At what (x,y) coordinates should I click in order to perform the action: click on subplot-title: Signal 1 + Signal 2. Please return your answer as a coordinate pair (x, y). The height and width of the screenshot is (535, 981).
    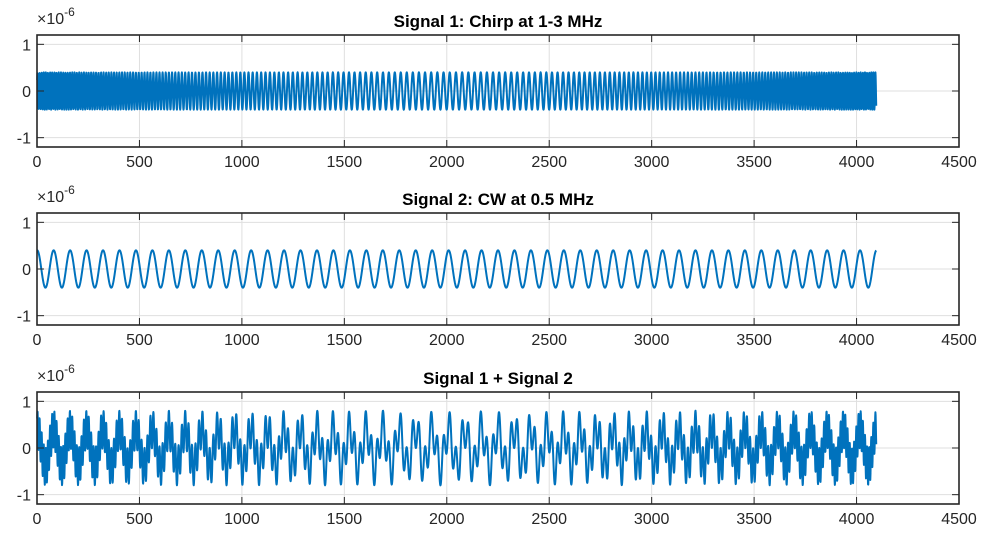
    Looking at the image, I should click on (498, 378).